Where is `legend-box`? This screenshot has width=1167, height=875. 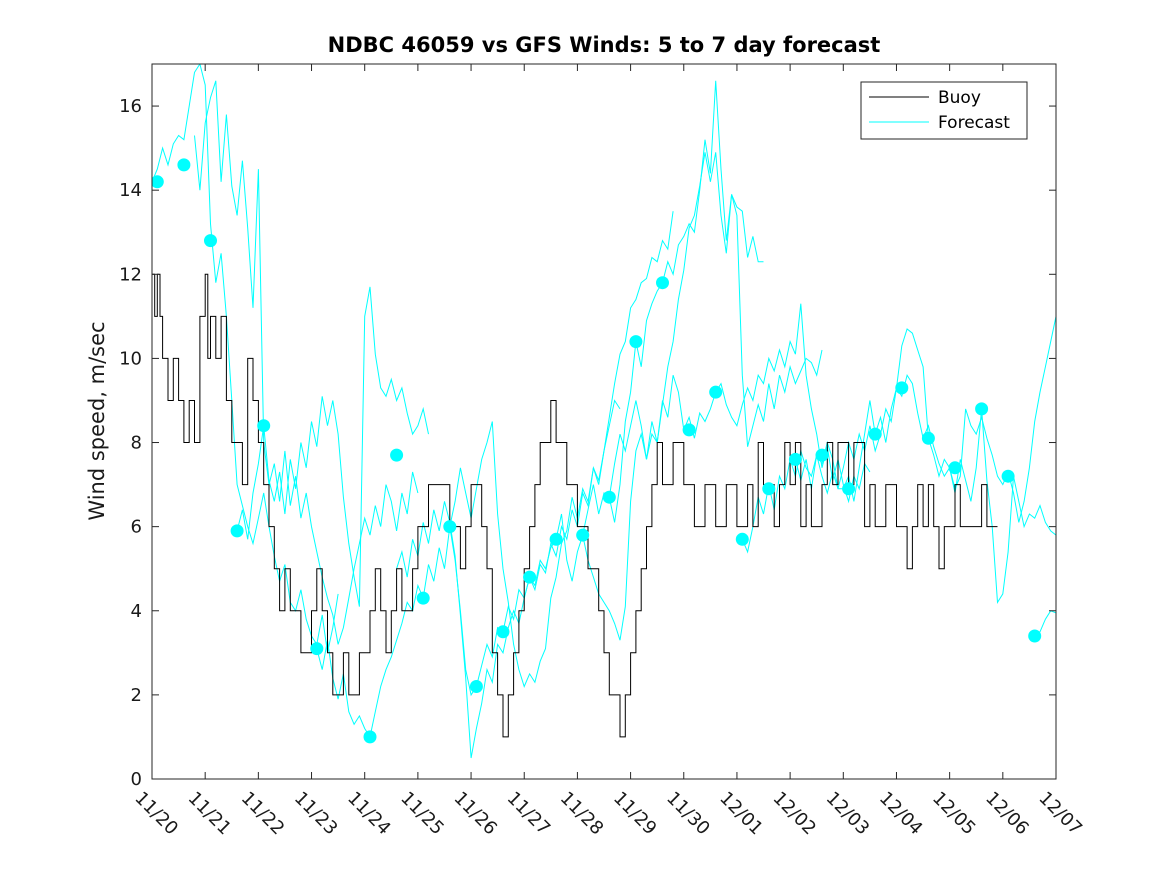
legend-box is located at coordinates (944, 110).